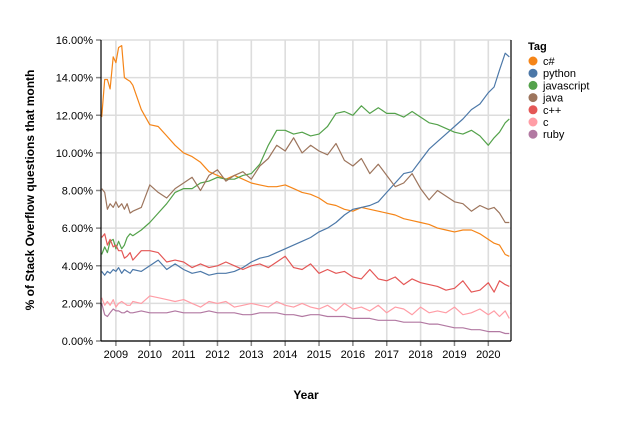  What do you see at coordinates (565, 86) in the screenshot?
I see `legend-item-label: javascript` at bounding box center [565, 86].